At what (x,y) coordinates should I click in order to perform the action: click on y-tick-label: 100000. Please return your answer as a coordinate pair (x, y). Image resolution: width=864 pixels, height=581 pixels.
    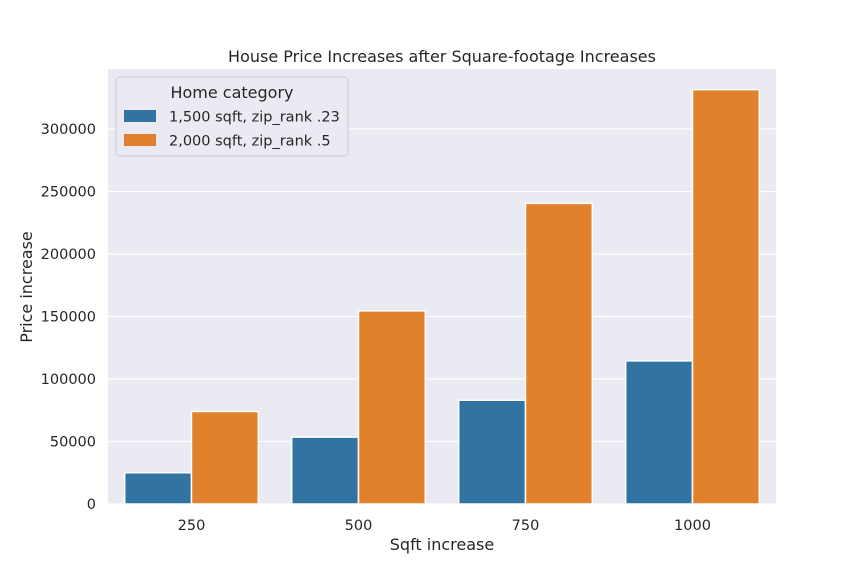
    Looking at the image, I should click on (68, 380).